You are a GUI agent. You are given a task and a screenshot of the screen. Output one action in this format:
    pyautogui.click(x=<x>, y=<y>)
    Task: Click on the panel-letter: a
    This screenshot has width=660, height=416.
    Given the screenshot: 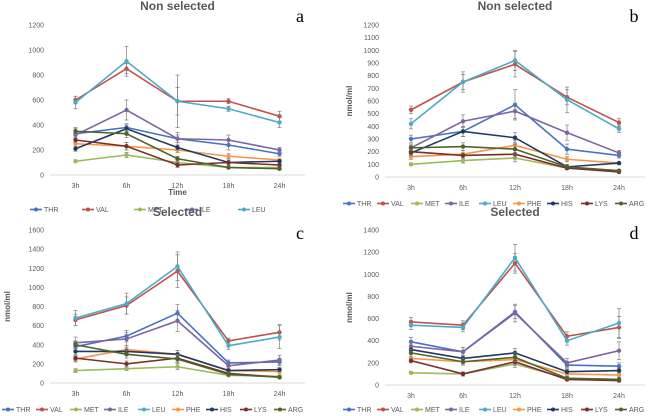 What is the action you would take?
    pyautogui.click(x=300, y=16)
    